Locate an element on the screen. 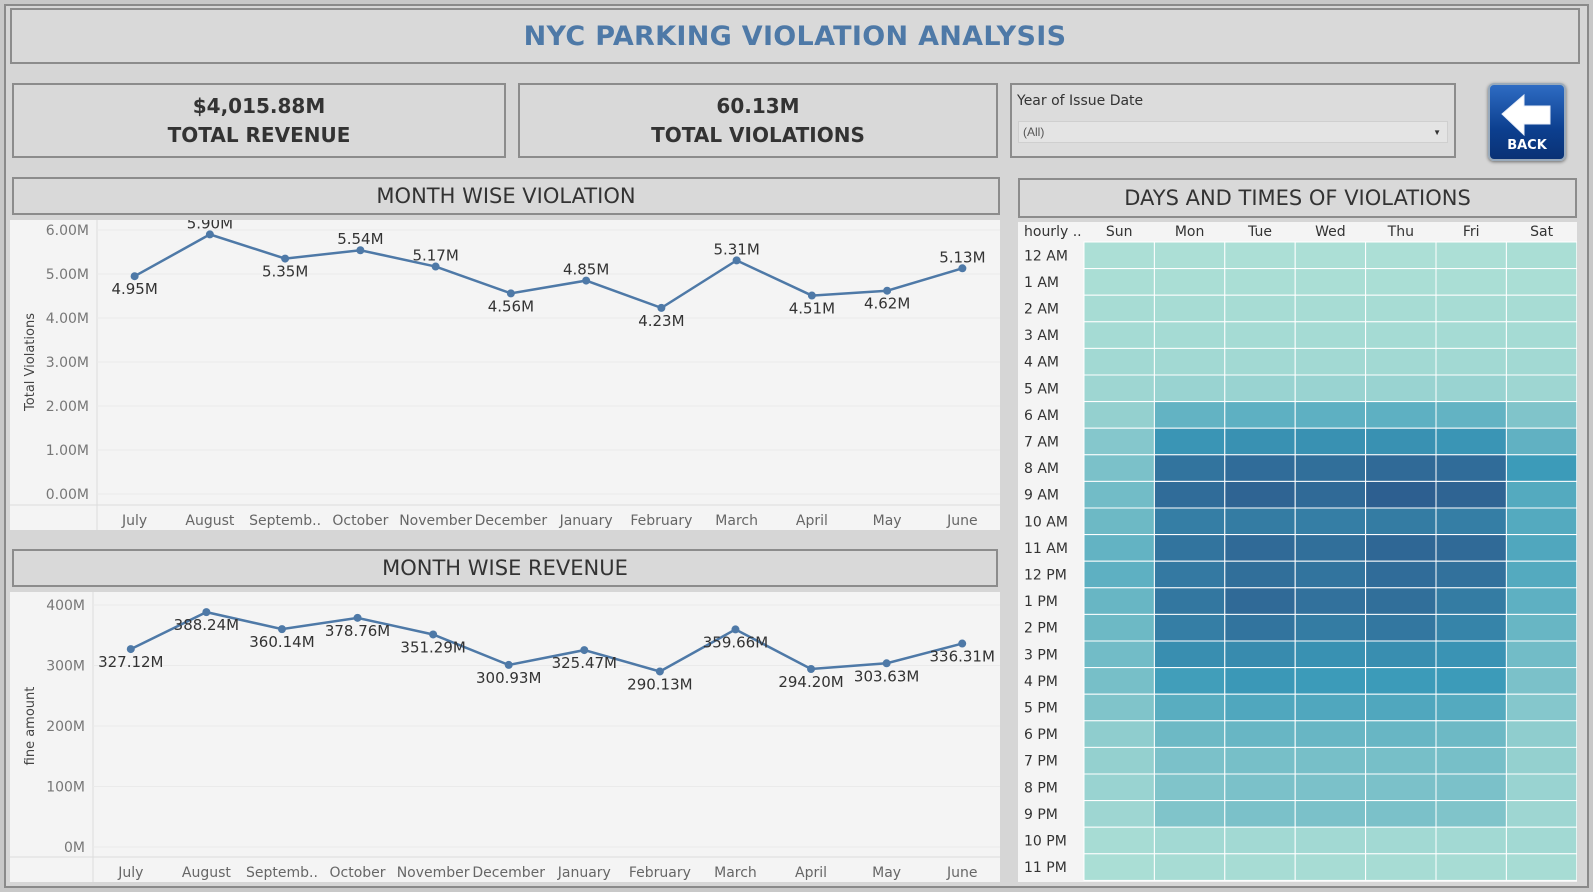 The height and width of the screenshot is (892, 1593). data-label: 5.17M is located at coordinates (435, 256).